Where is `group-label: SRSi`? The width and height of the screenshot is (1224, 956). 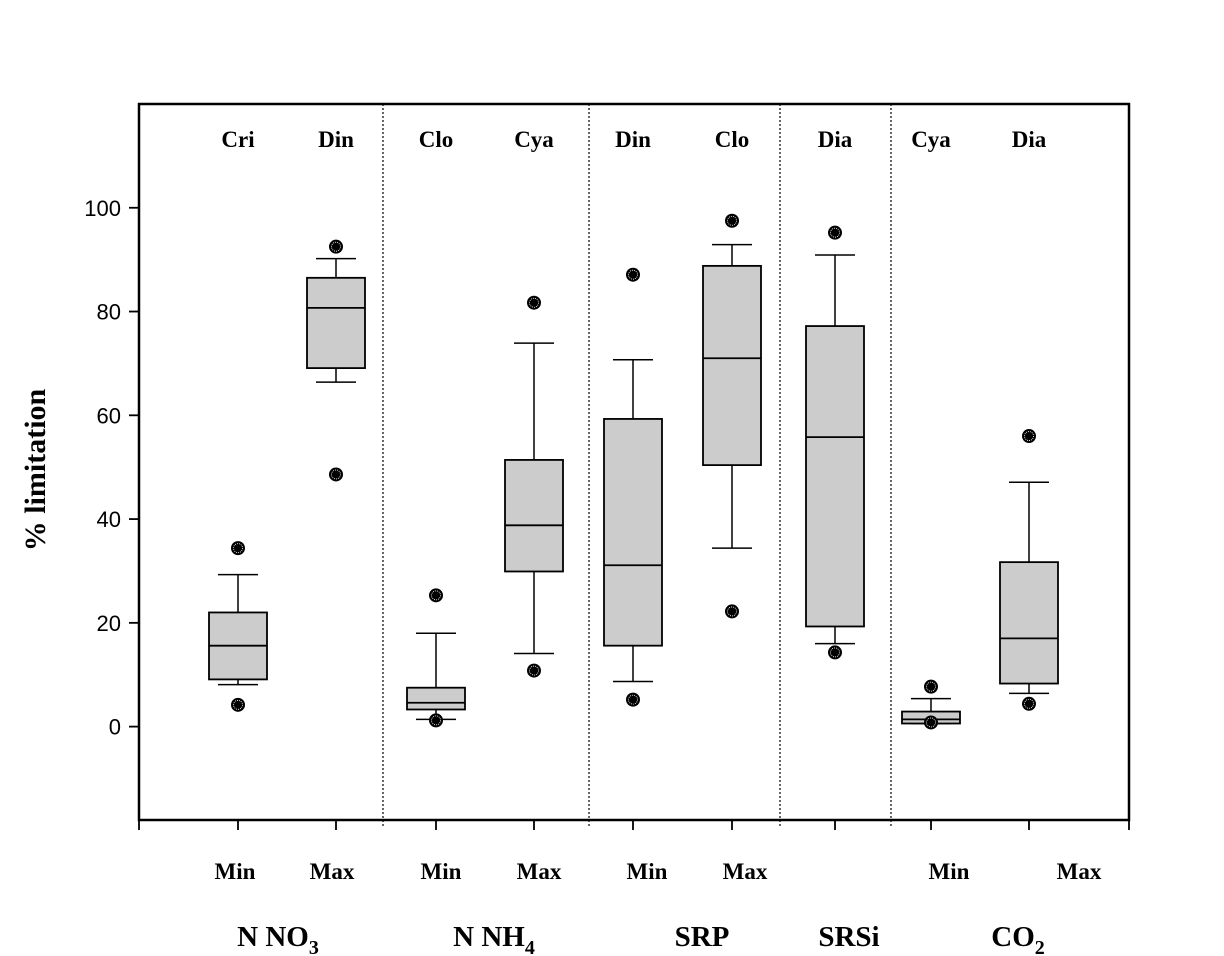 group-label: SRSi is located at coordinates (848, 937).